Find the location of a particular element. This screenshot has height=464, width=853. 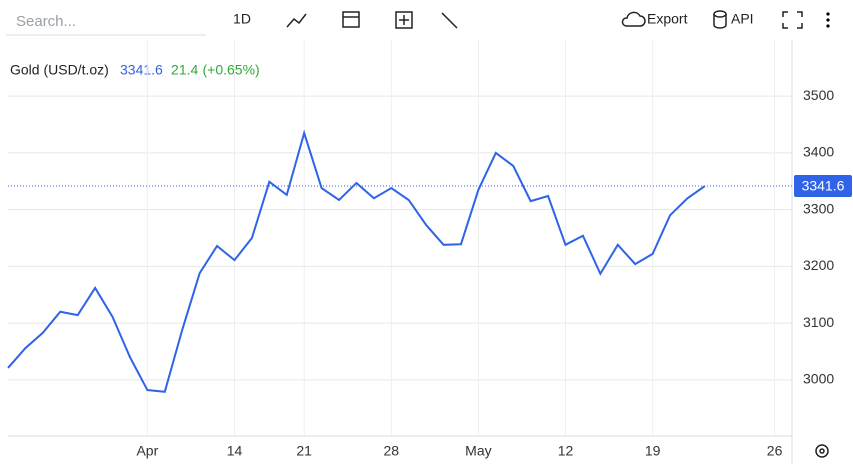

export-label: Export is located at coordinates (667, 19).